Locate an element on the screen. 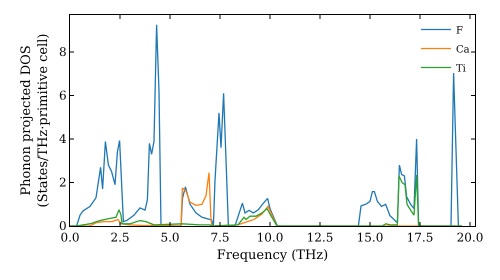 The width and height of the screenshot is (500, 280). legend-label: Ca is located at coordinates (463, 50).